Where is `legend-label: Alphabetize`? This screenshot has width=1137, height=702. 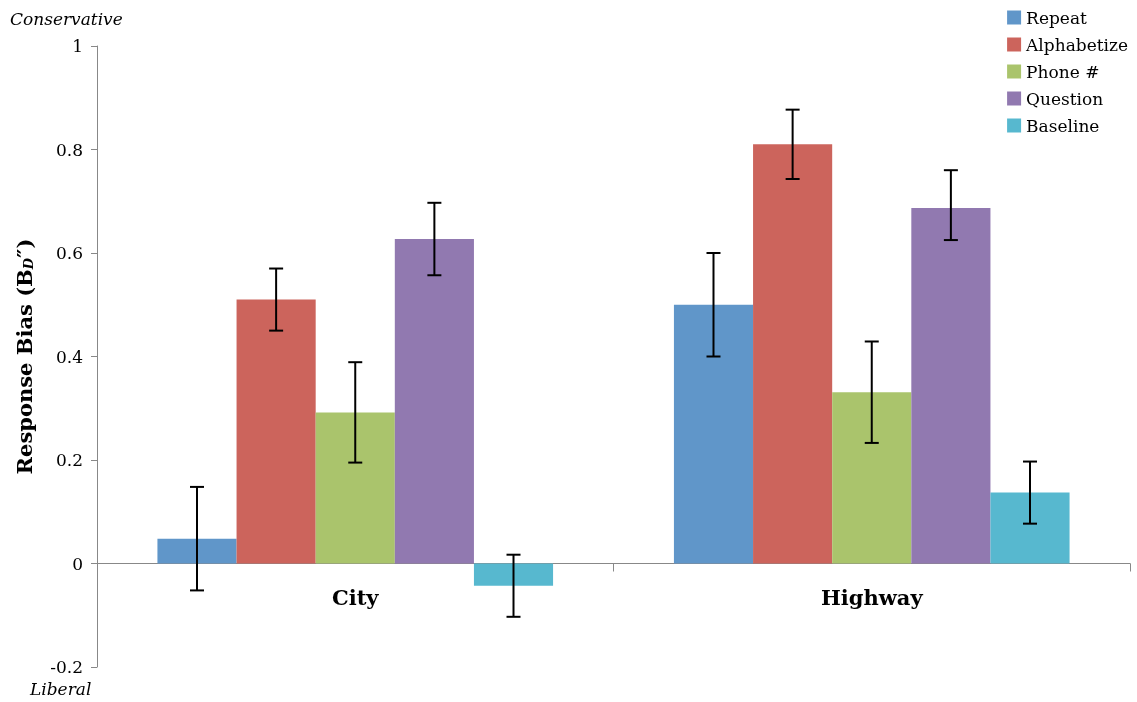 legend-label: Alphabetize is located at coordinates (1077, 44).